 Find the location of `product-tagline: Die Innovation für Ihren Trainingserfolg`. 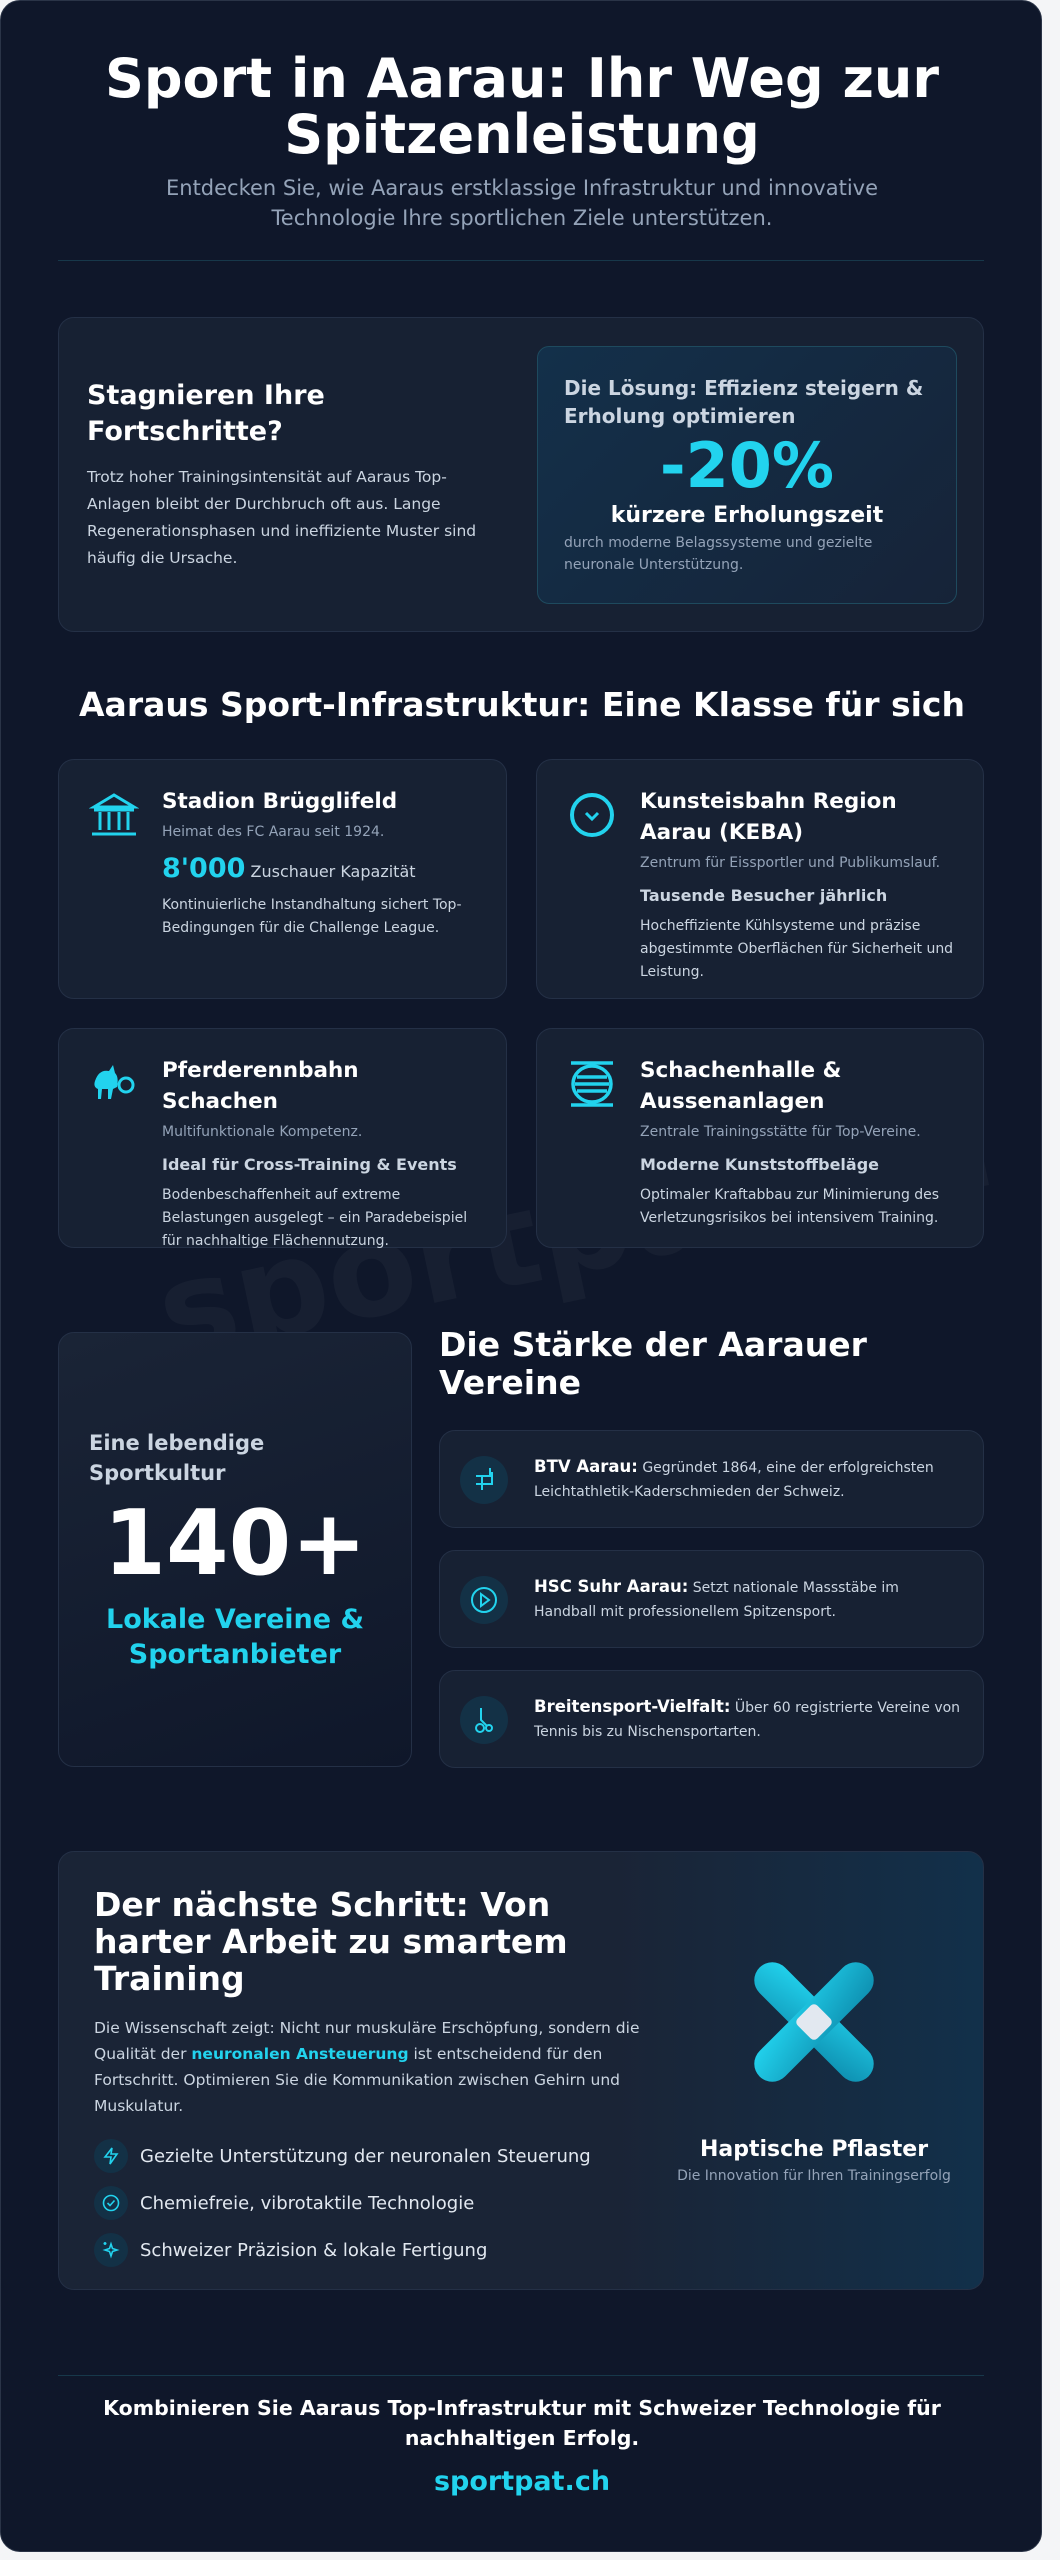

product-tagline: Die Innovation für Ihren Trainingserfolg is located at coordinates (814, 2176).